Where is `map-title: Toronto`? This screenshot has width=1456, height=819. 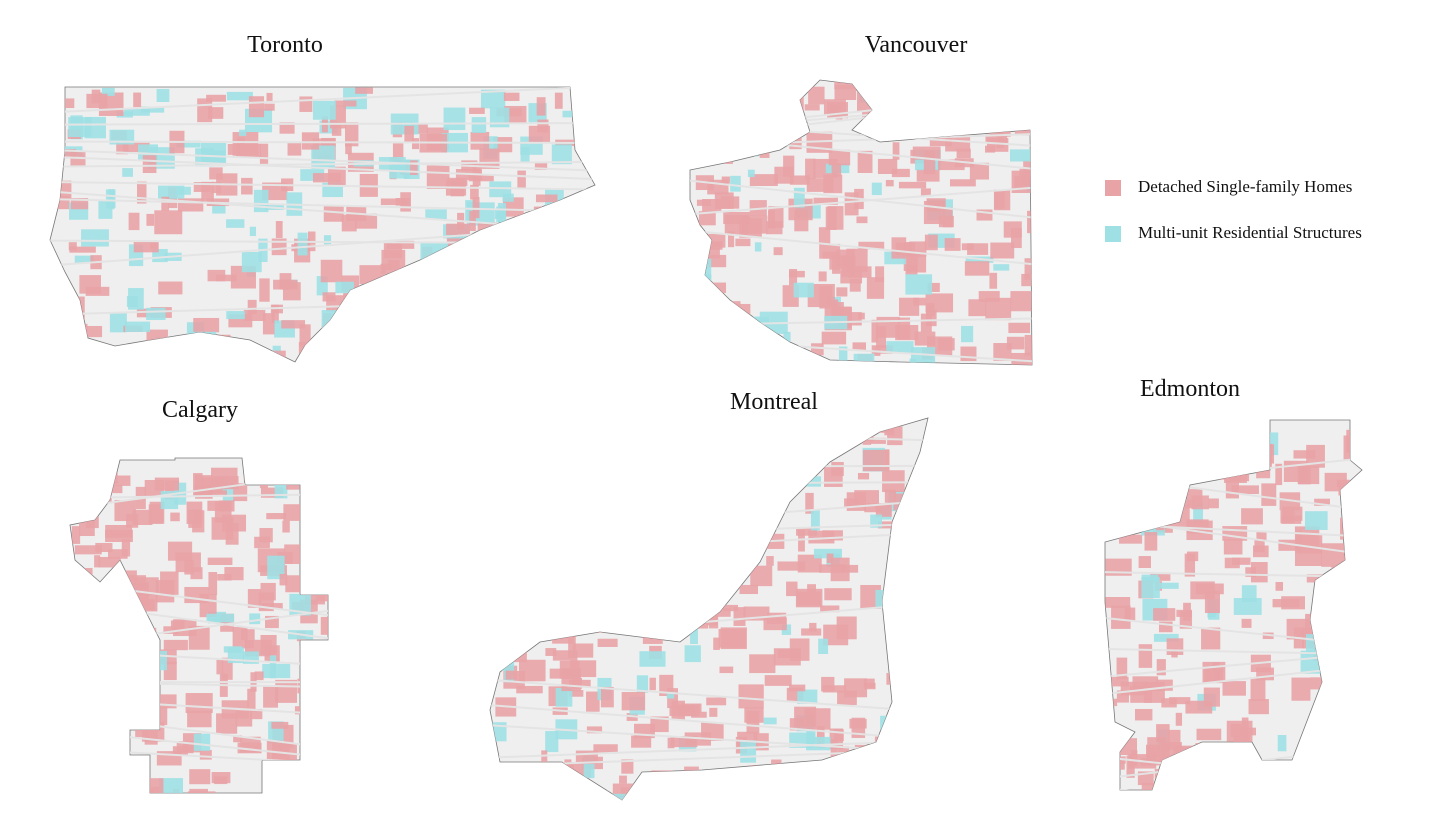
map-title: Toronto is located at coordinates (285, 45).